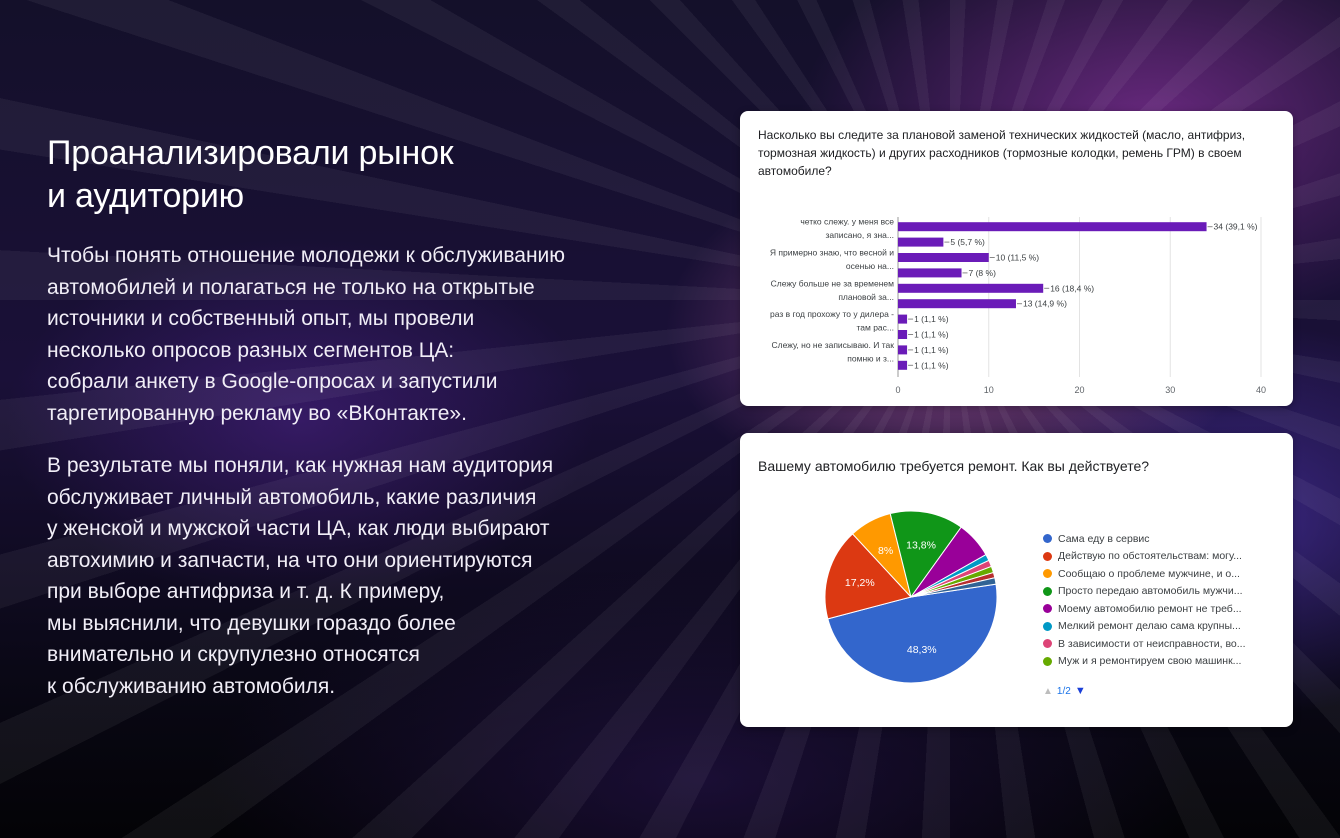 This screenshot has height=838, width=1340. What do you see at coordinates (921, 546) in the screenshot?
I see `pie-slice-label: 13,8%` at bounding box center [921, 546].